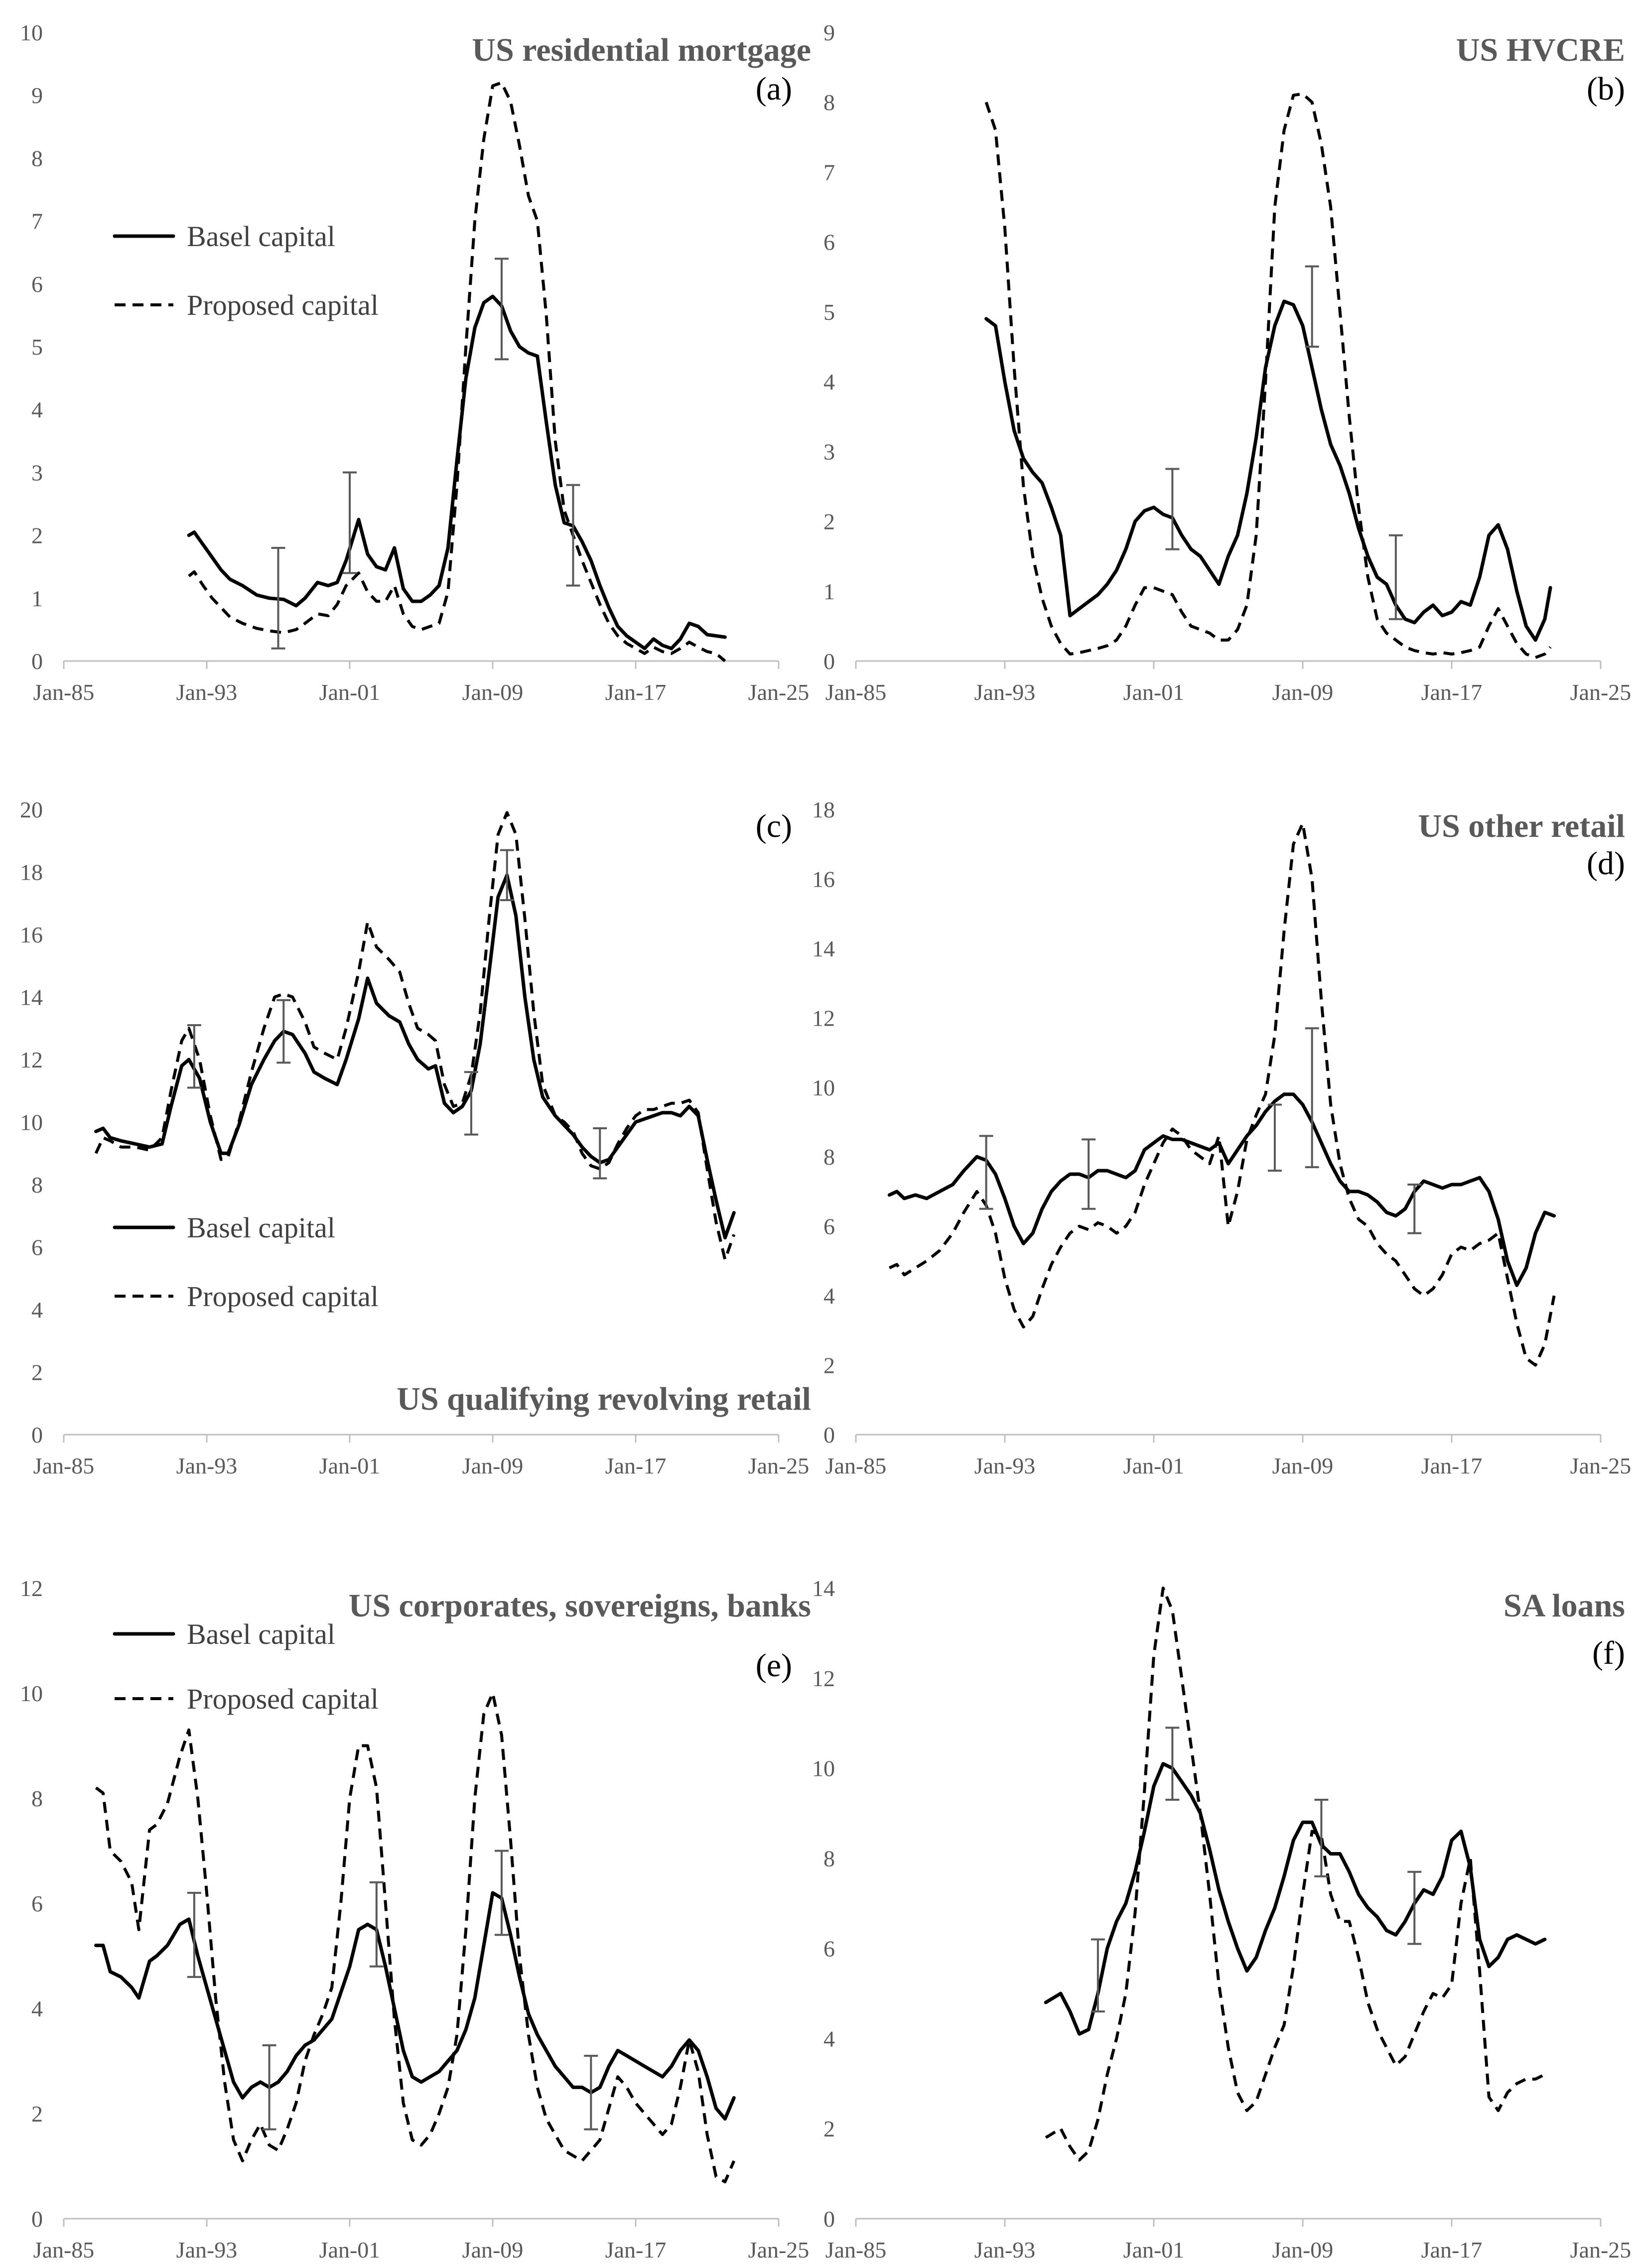 Image resolution: width=1637 pixels, height=2268 pixels. What do you see at coordinates (37, 347) in the screenshot?
I see `y-tick-label: 5` at bounding box center [37, 347].